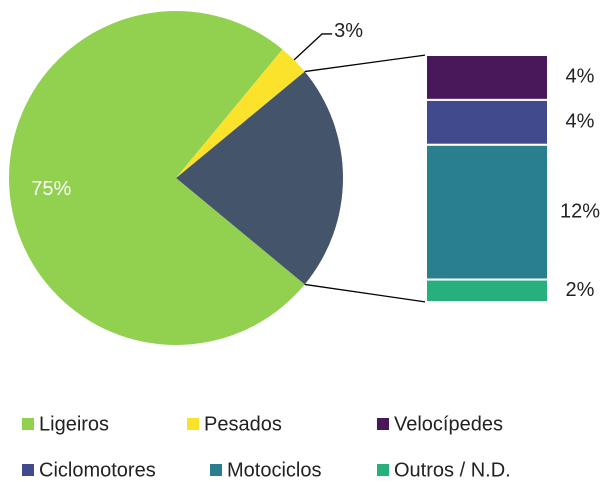 This screenshot has width=611, height=482. I want to click on data-label: 3%, so click(348, 31).